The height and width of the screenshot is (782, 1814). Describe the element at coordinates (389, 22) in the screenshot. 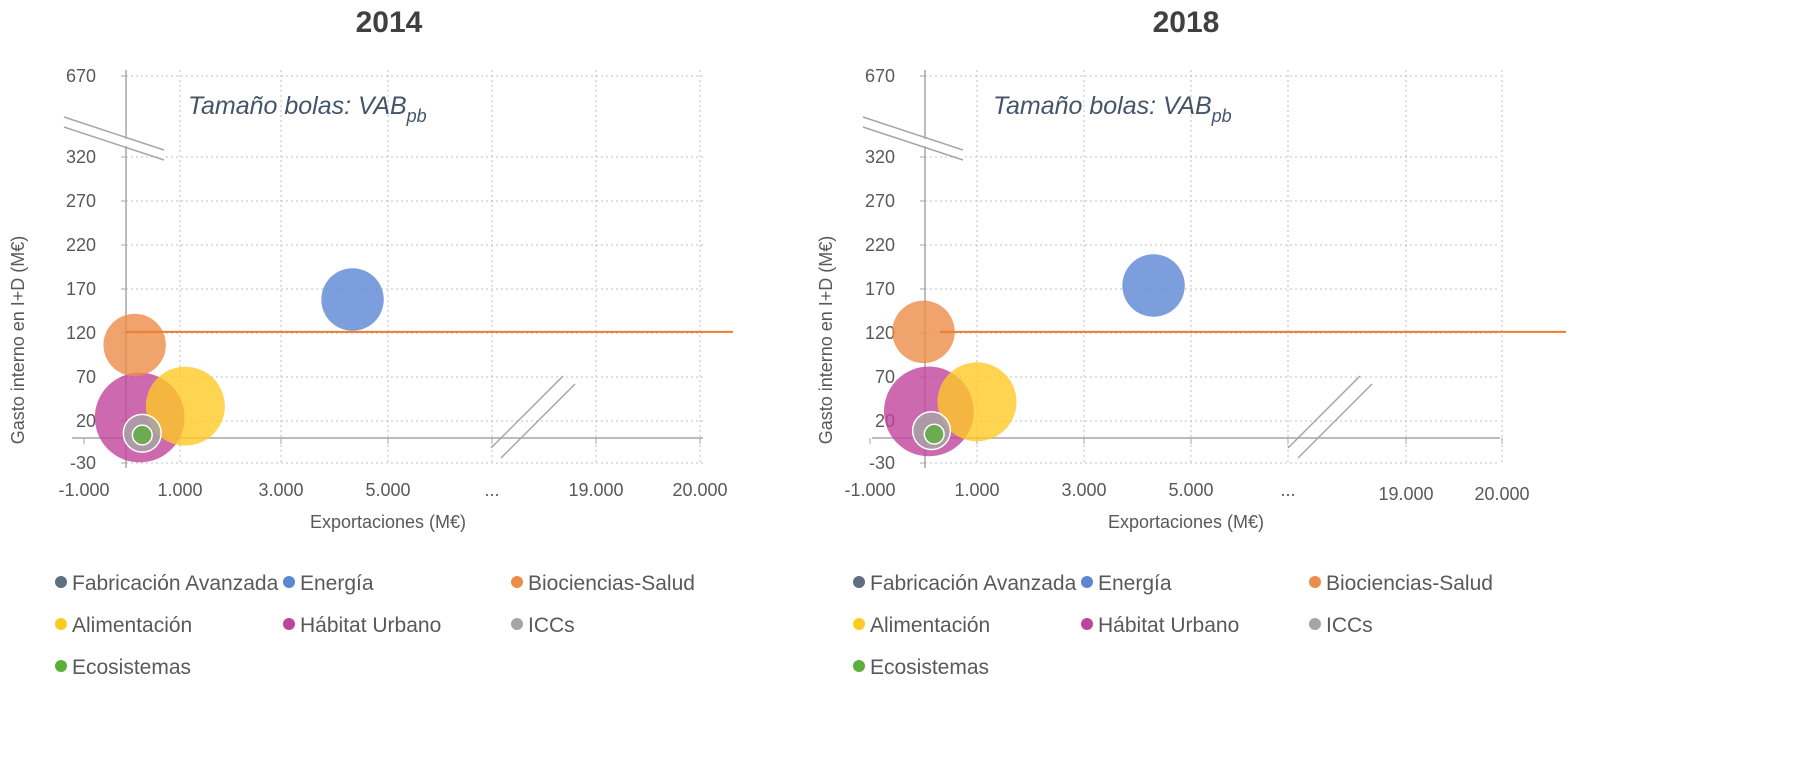

I see `chart-title: 2014` at that location.